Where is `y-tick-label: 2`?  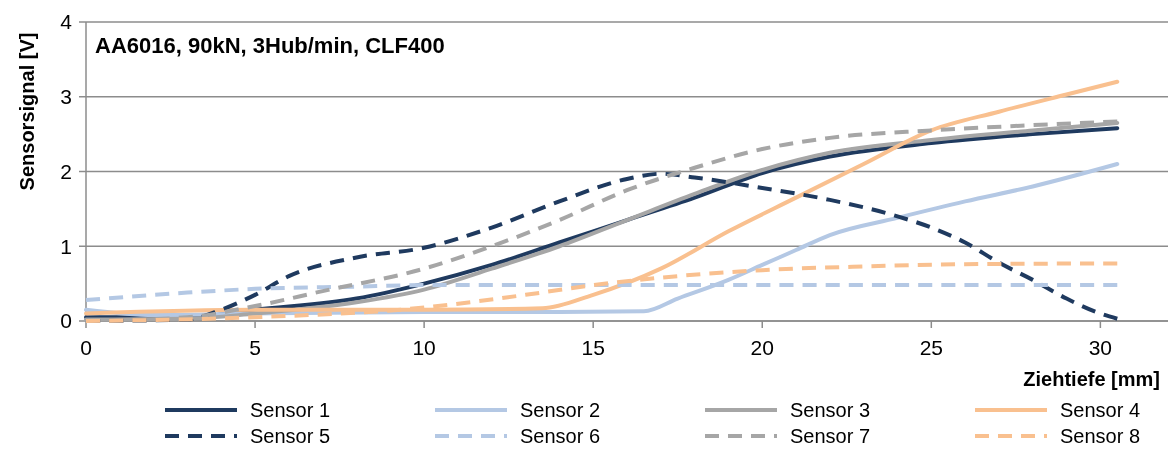
y-tick-label: 2 is located at coordinates (66, 171).